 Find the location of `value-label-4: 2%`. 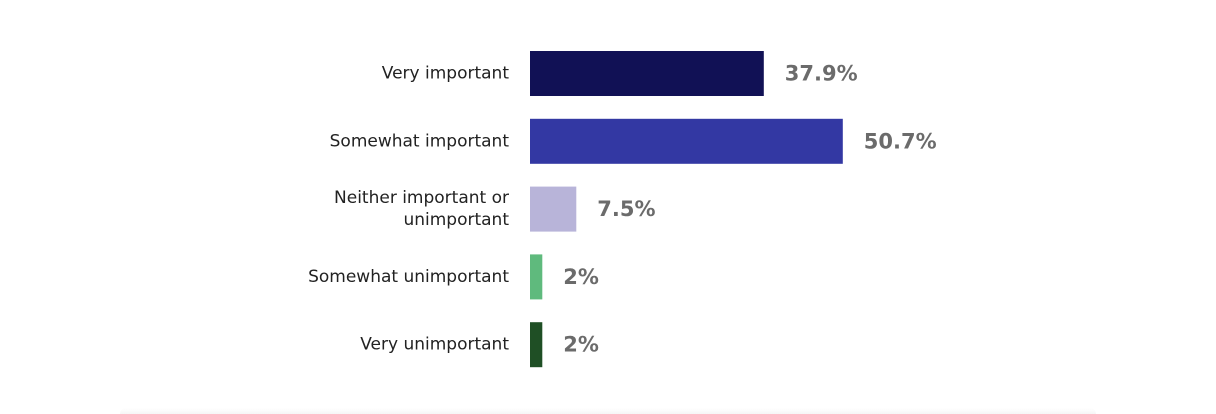

value-label-4: 2% is located at coordinates (581, 345).